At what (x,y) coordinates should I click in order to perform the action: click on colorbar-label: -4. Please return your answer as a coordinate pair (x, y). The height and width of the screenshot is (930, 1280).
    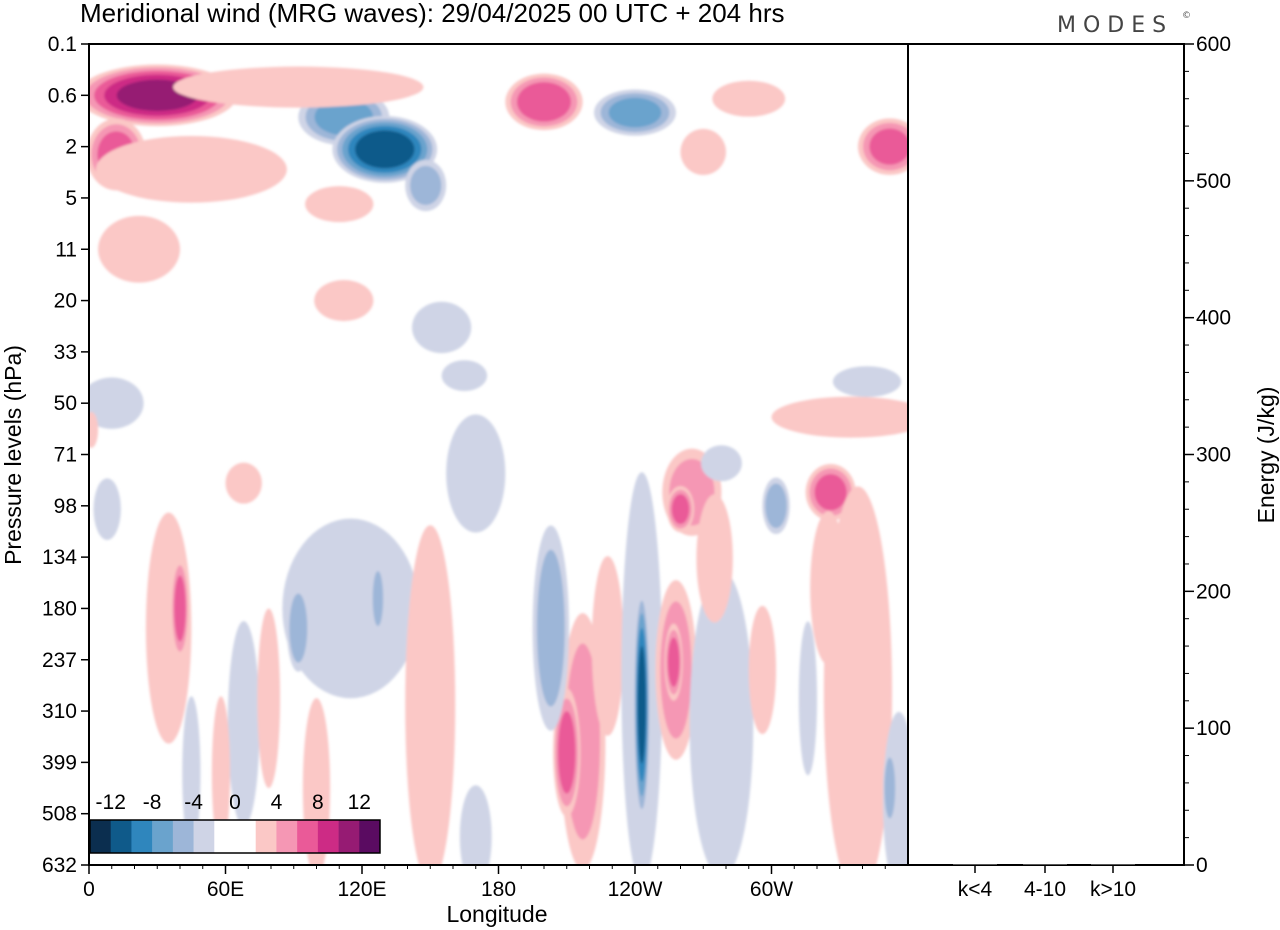
    Looking at the image, I should click on (193, 802).